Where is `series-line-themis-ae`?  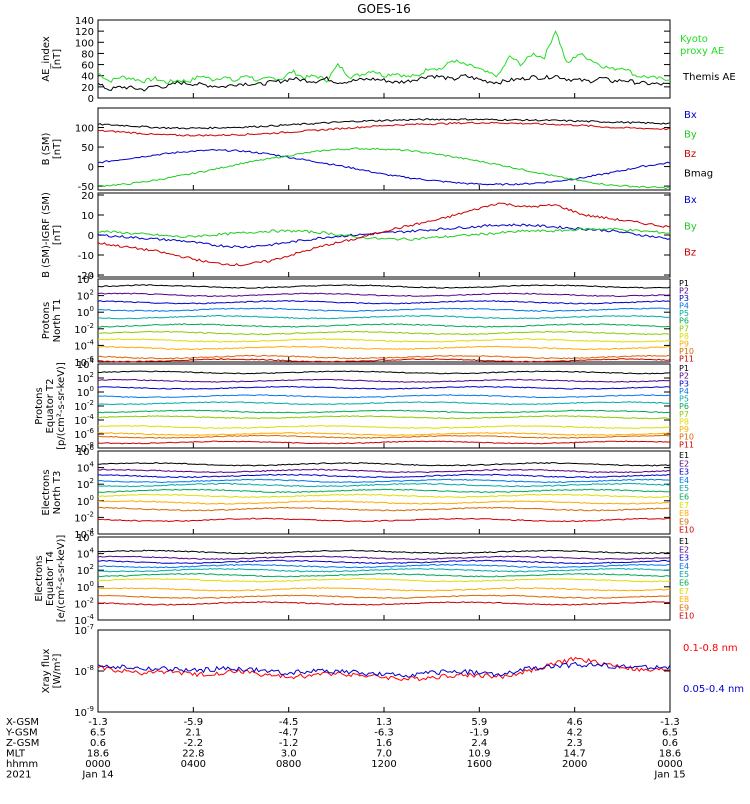
series-line-themis-ae is located at coordinates (384, 83).